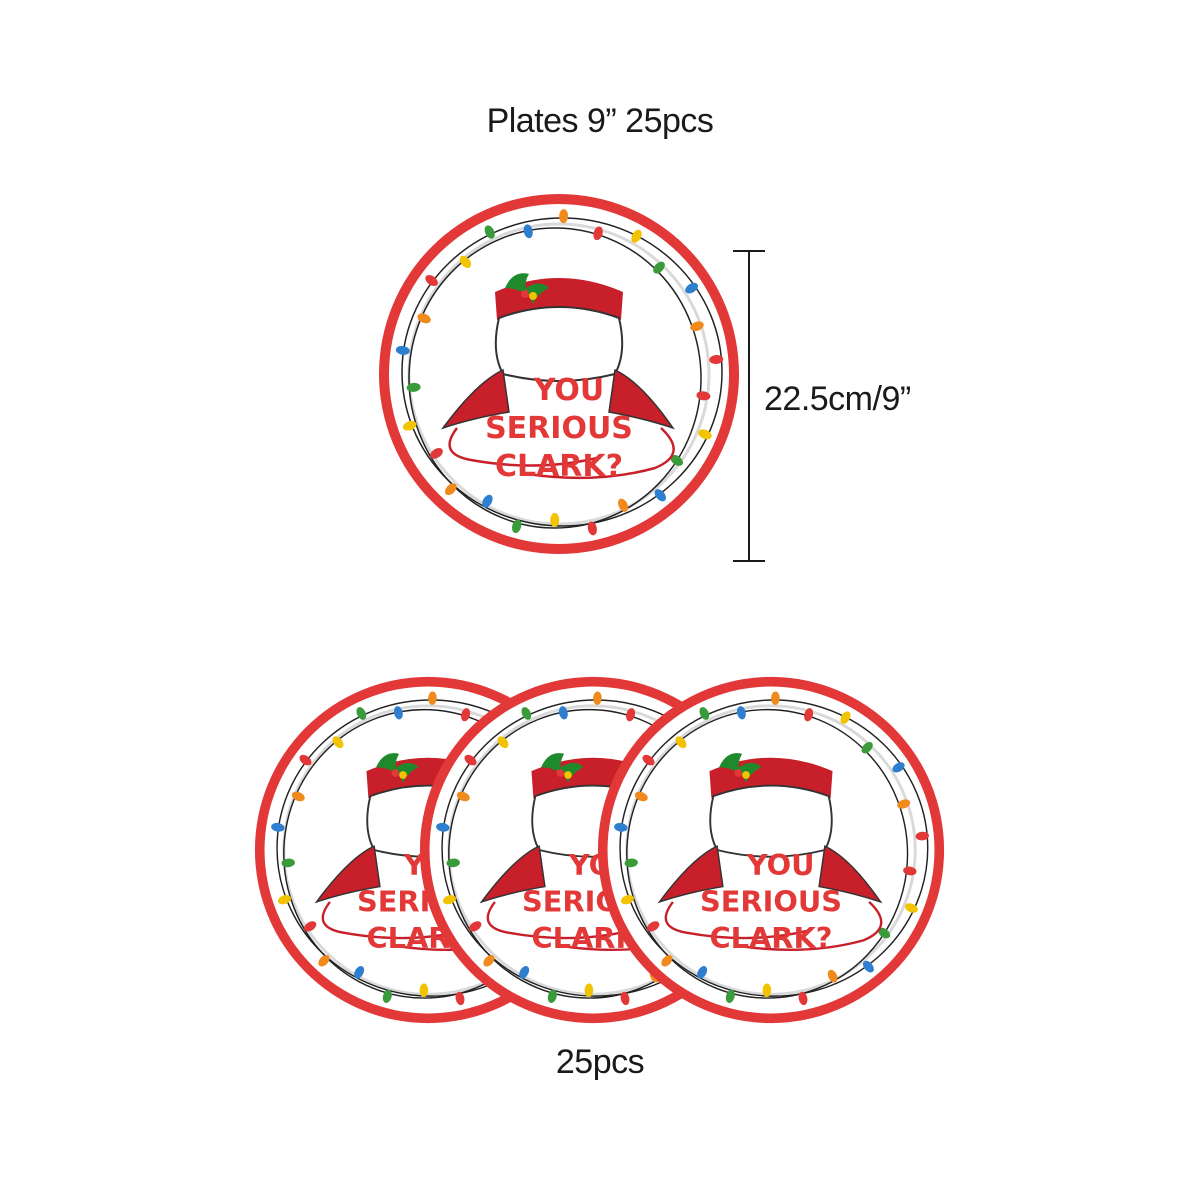  I want to click on size-caption: 22.5cm/9”, so click(837, 399).